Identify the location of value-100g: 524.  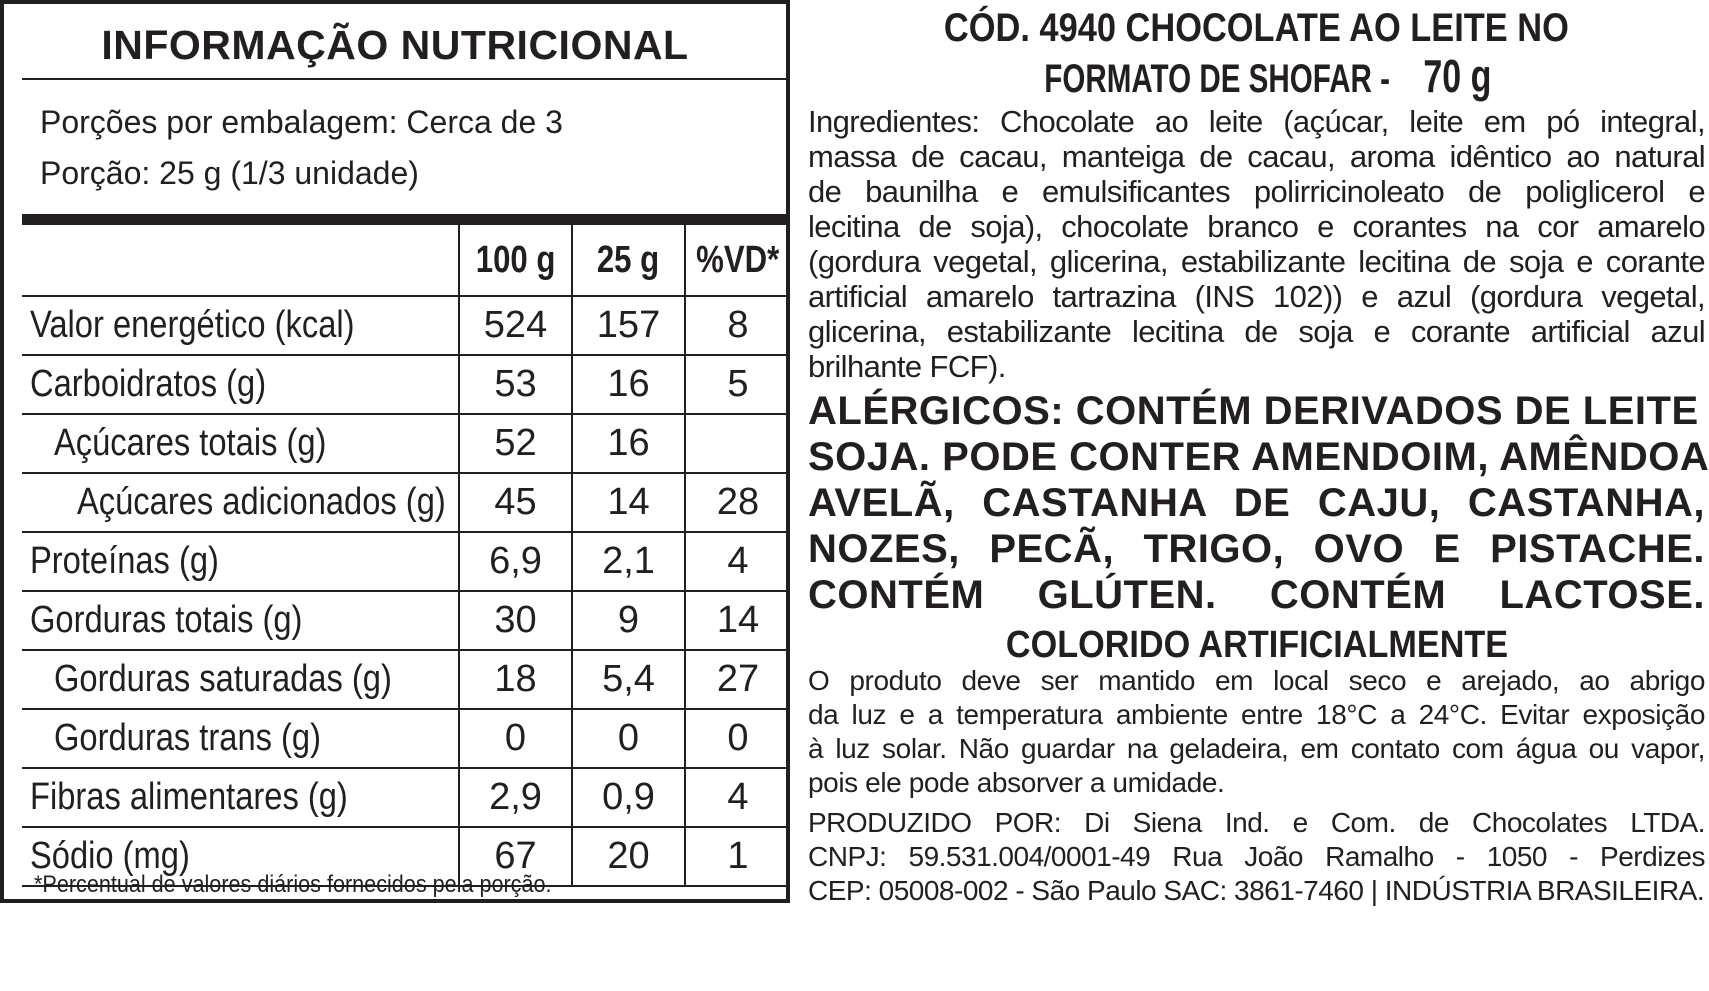
(515, 325).